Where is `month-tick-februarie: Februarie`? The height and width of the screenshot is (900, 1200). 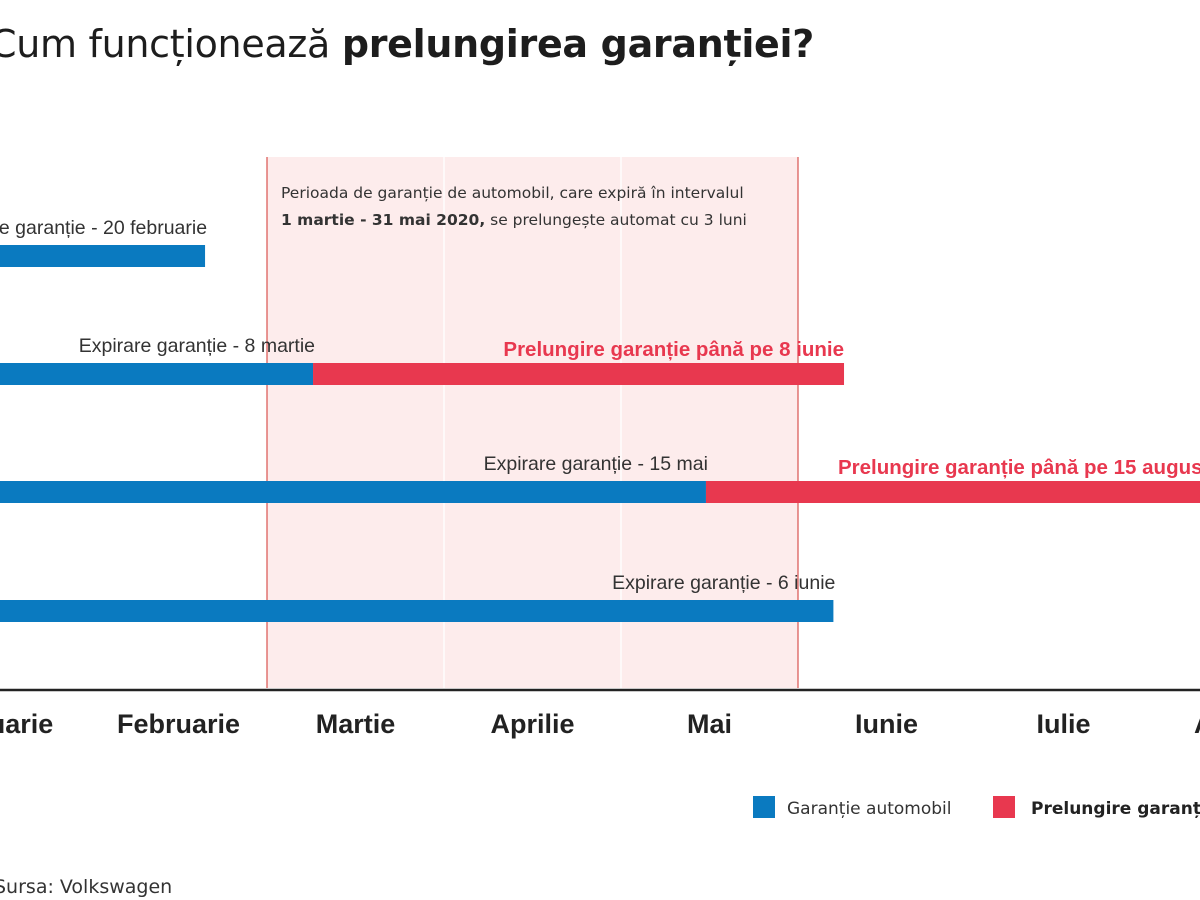
month-tick-februarie: Februarie is located at coordinates (178, 724).